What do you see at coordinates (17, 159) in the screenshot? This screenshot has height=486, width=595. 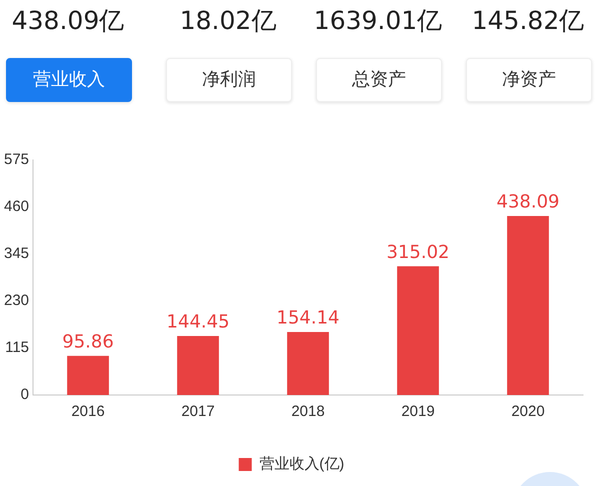 I see `y-tick-label: 575` at bounding box center [17, 159].